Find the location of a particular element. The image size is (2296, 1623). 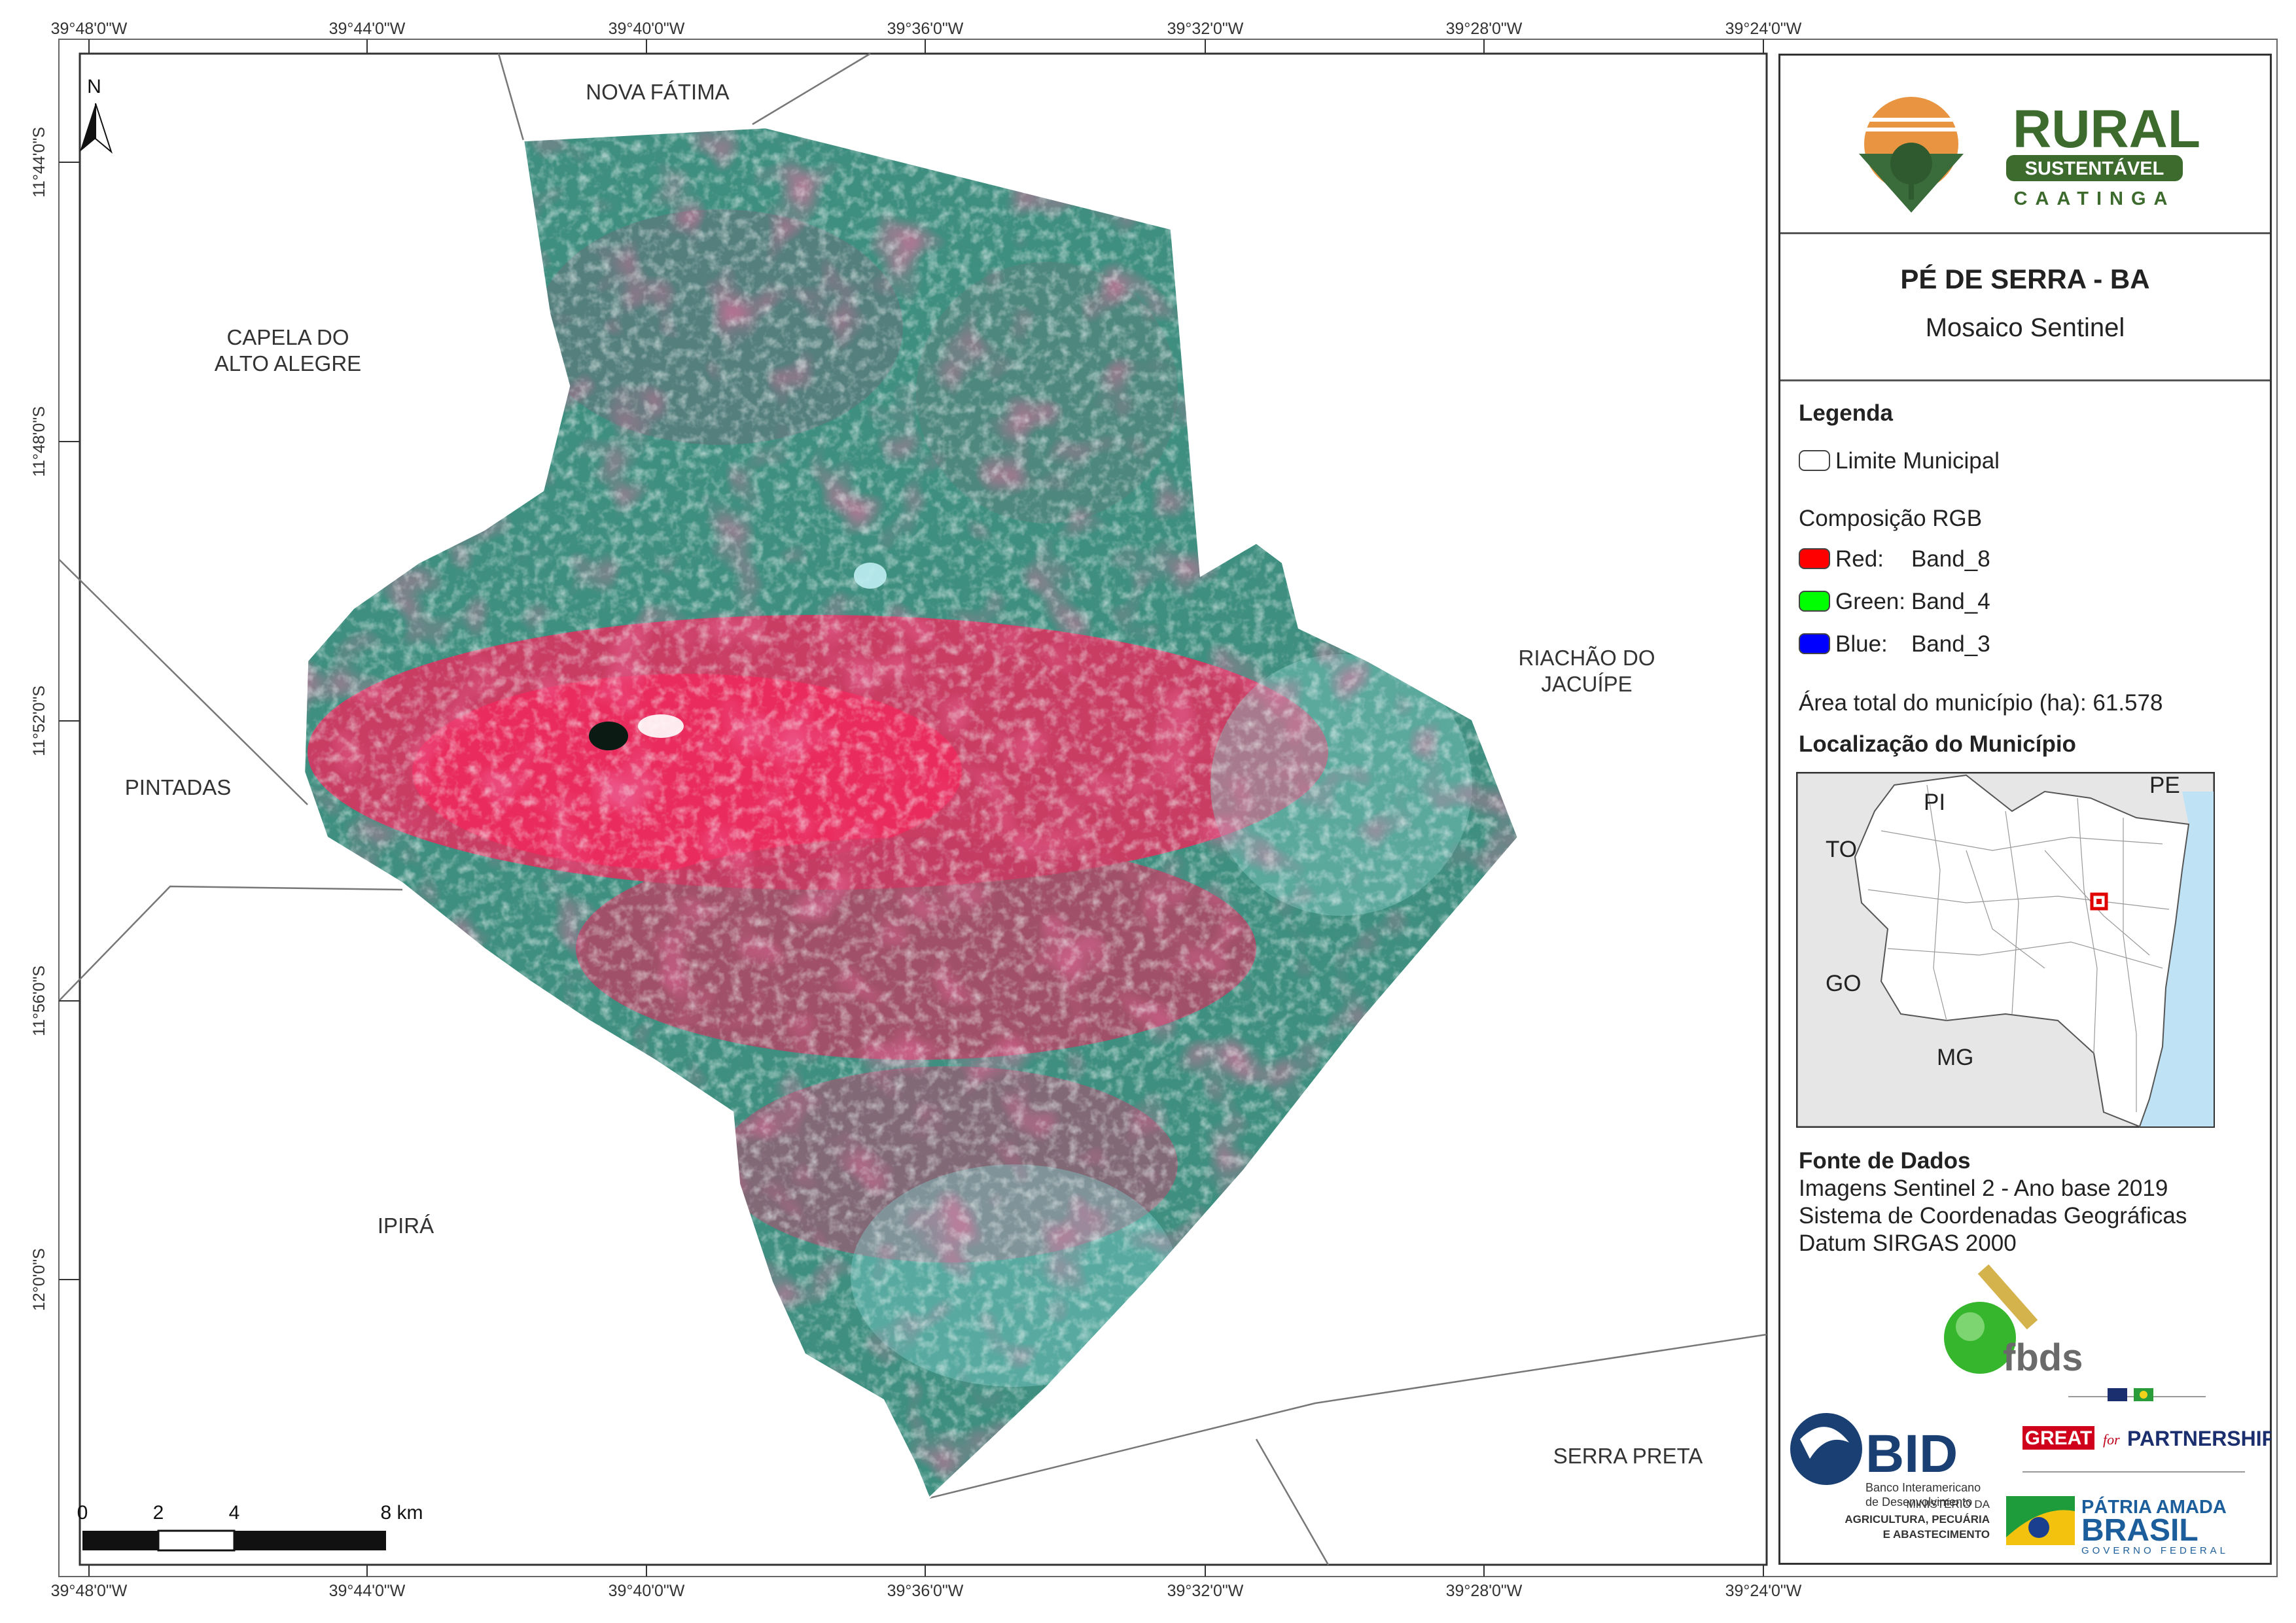

fonte-line: Imagens Sentinel 2 - Ano base 2019 is located at coordinates (1983, 1188).